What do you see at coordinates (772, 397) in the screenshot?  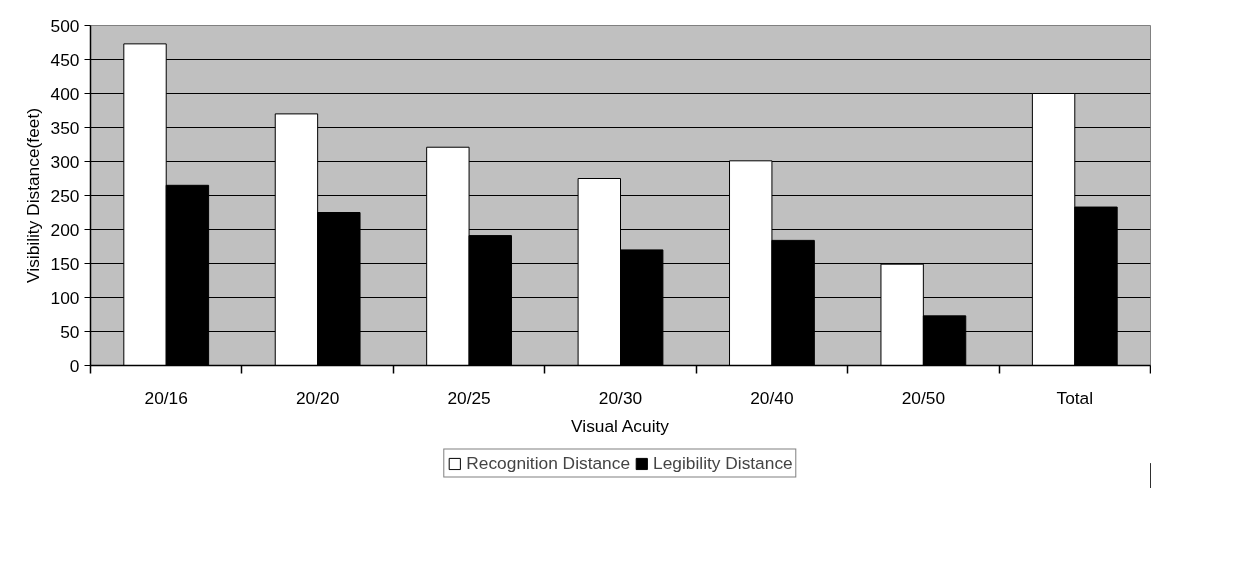 I see `x-tick-label: 20/40` at bounding box center [772, 397].